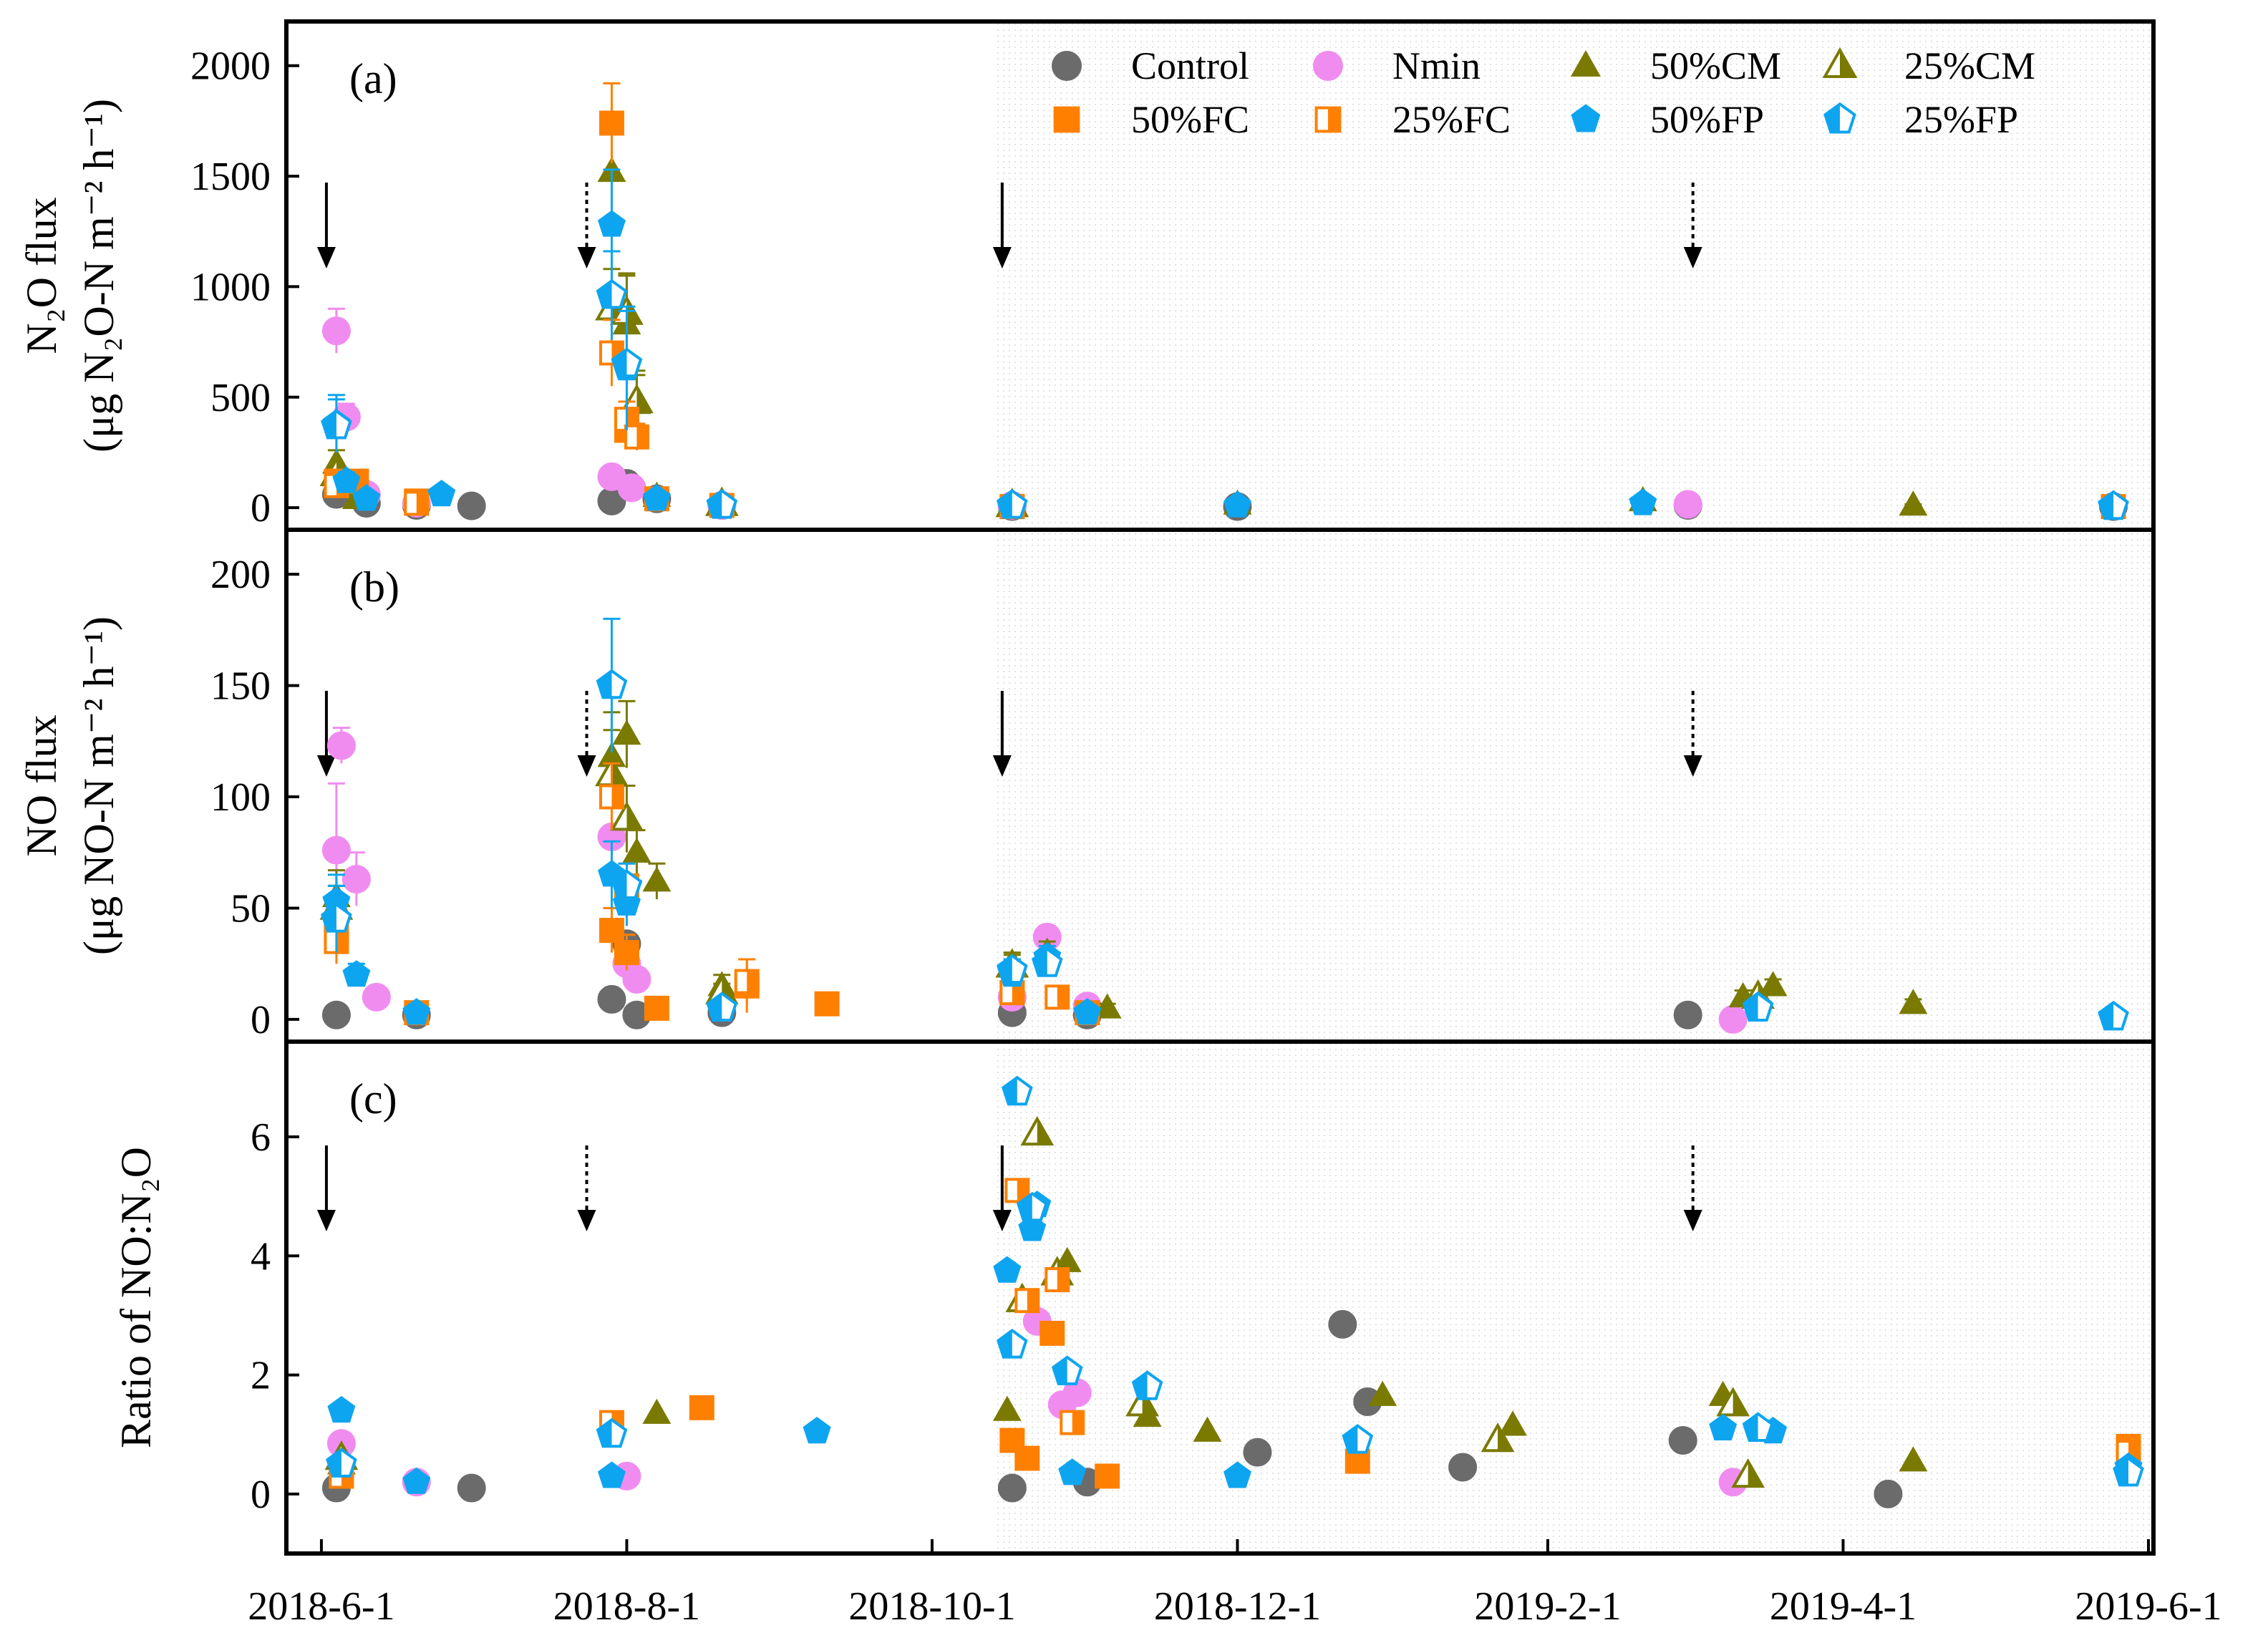 Image resolution: width=2268 pixels, height=1643 pixels. I want to click on x-tick-label-6: 2019-6-1, so click(2148, 1607).